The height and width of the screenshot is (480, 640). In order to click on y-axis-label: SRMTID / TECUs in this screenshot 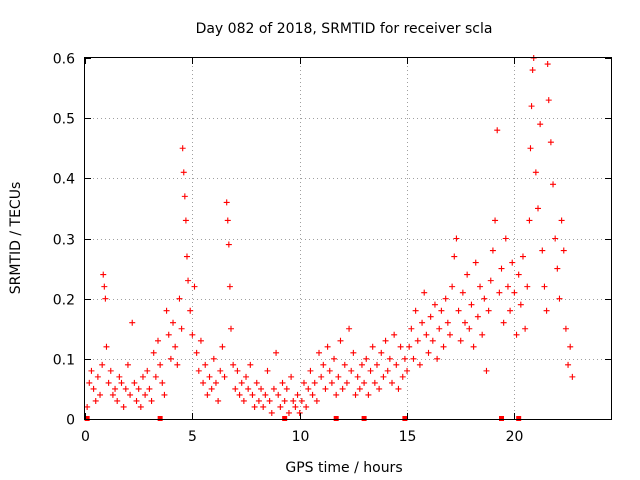, I will do `click(16, 238)`.